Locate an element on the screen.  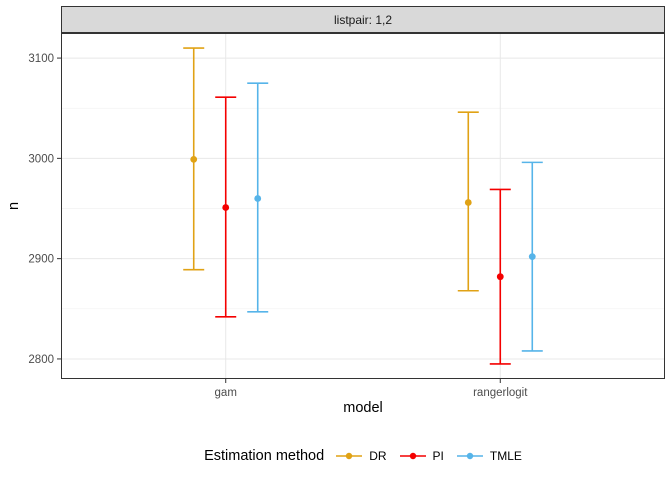
pointrange-dr-gam-point is located at coordinates (194, 159).